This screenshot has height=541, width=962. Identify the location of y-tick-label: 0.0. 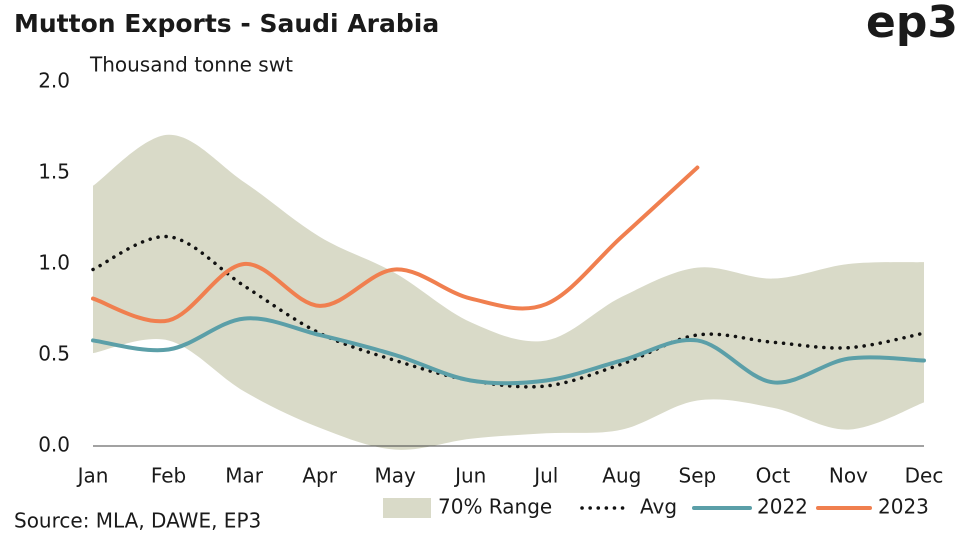
(54, 445).